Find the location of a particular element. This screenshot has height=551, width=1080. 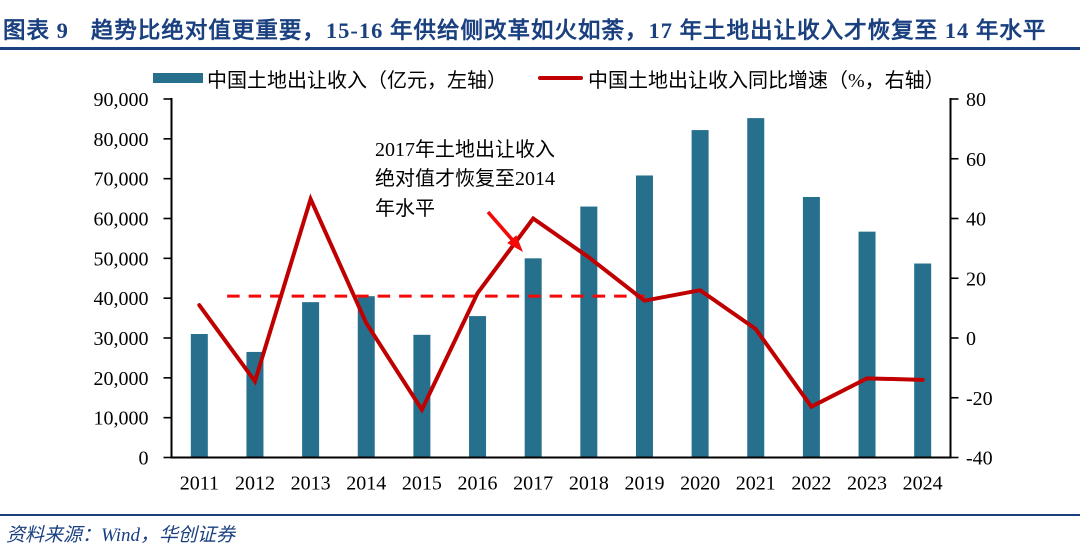

bar-2013 is located at coordinates (311, 380).